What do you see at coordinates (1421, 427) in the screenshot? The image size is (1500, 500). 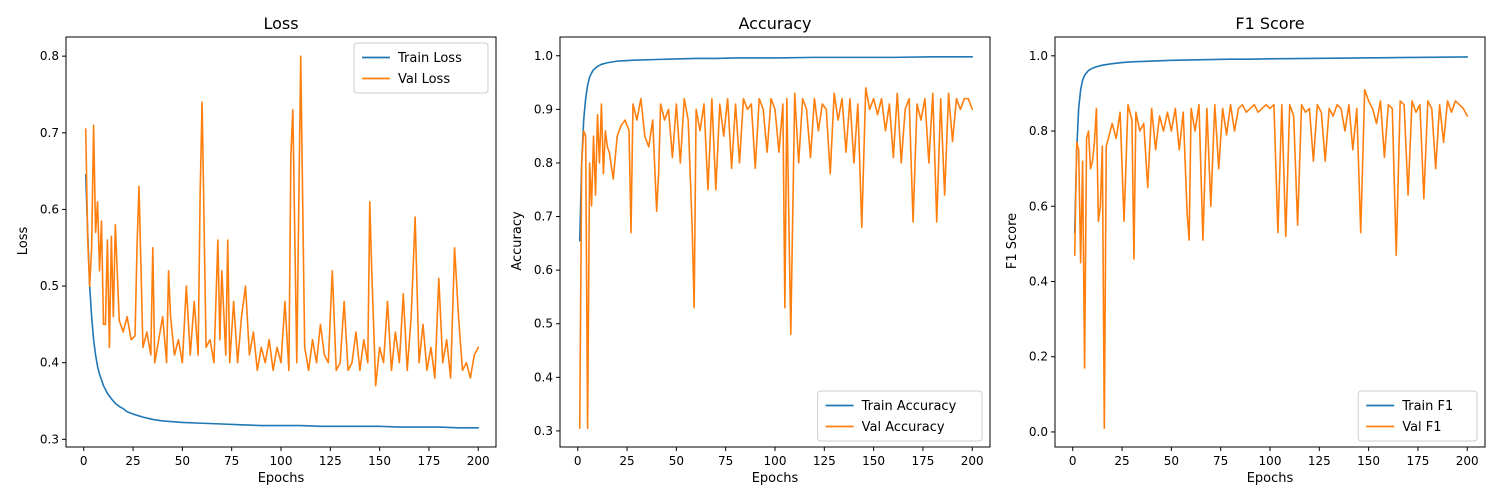 I see `legend-entry: Val F1` at bounding box center [1421, 427].